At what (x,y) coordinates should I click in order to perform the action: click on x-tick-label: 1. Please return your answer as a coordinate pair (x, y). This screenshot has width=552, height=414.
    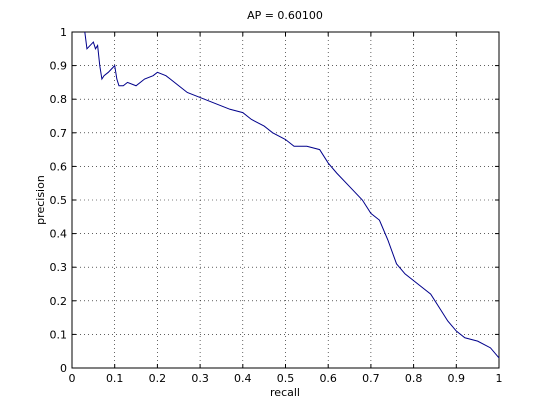
    Looking at the image, I should click on (499, 378).